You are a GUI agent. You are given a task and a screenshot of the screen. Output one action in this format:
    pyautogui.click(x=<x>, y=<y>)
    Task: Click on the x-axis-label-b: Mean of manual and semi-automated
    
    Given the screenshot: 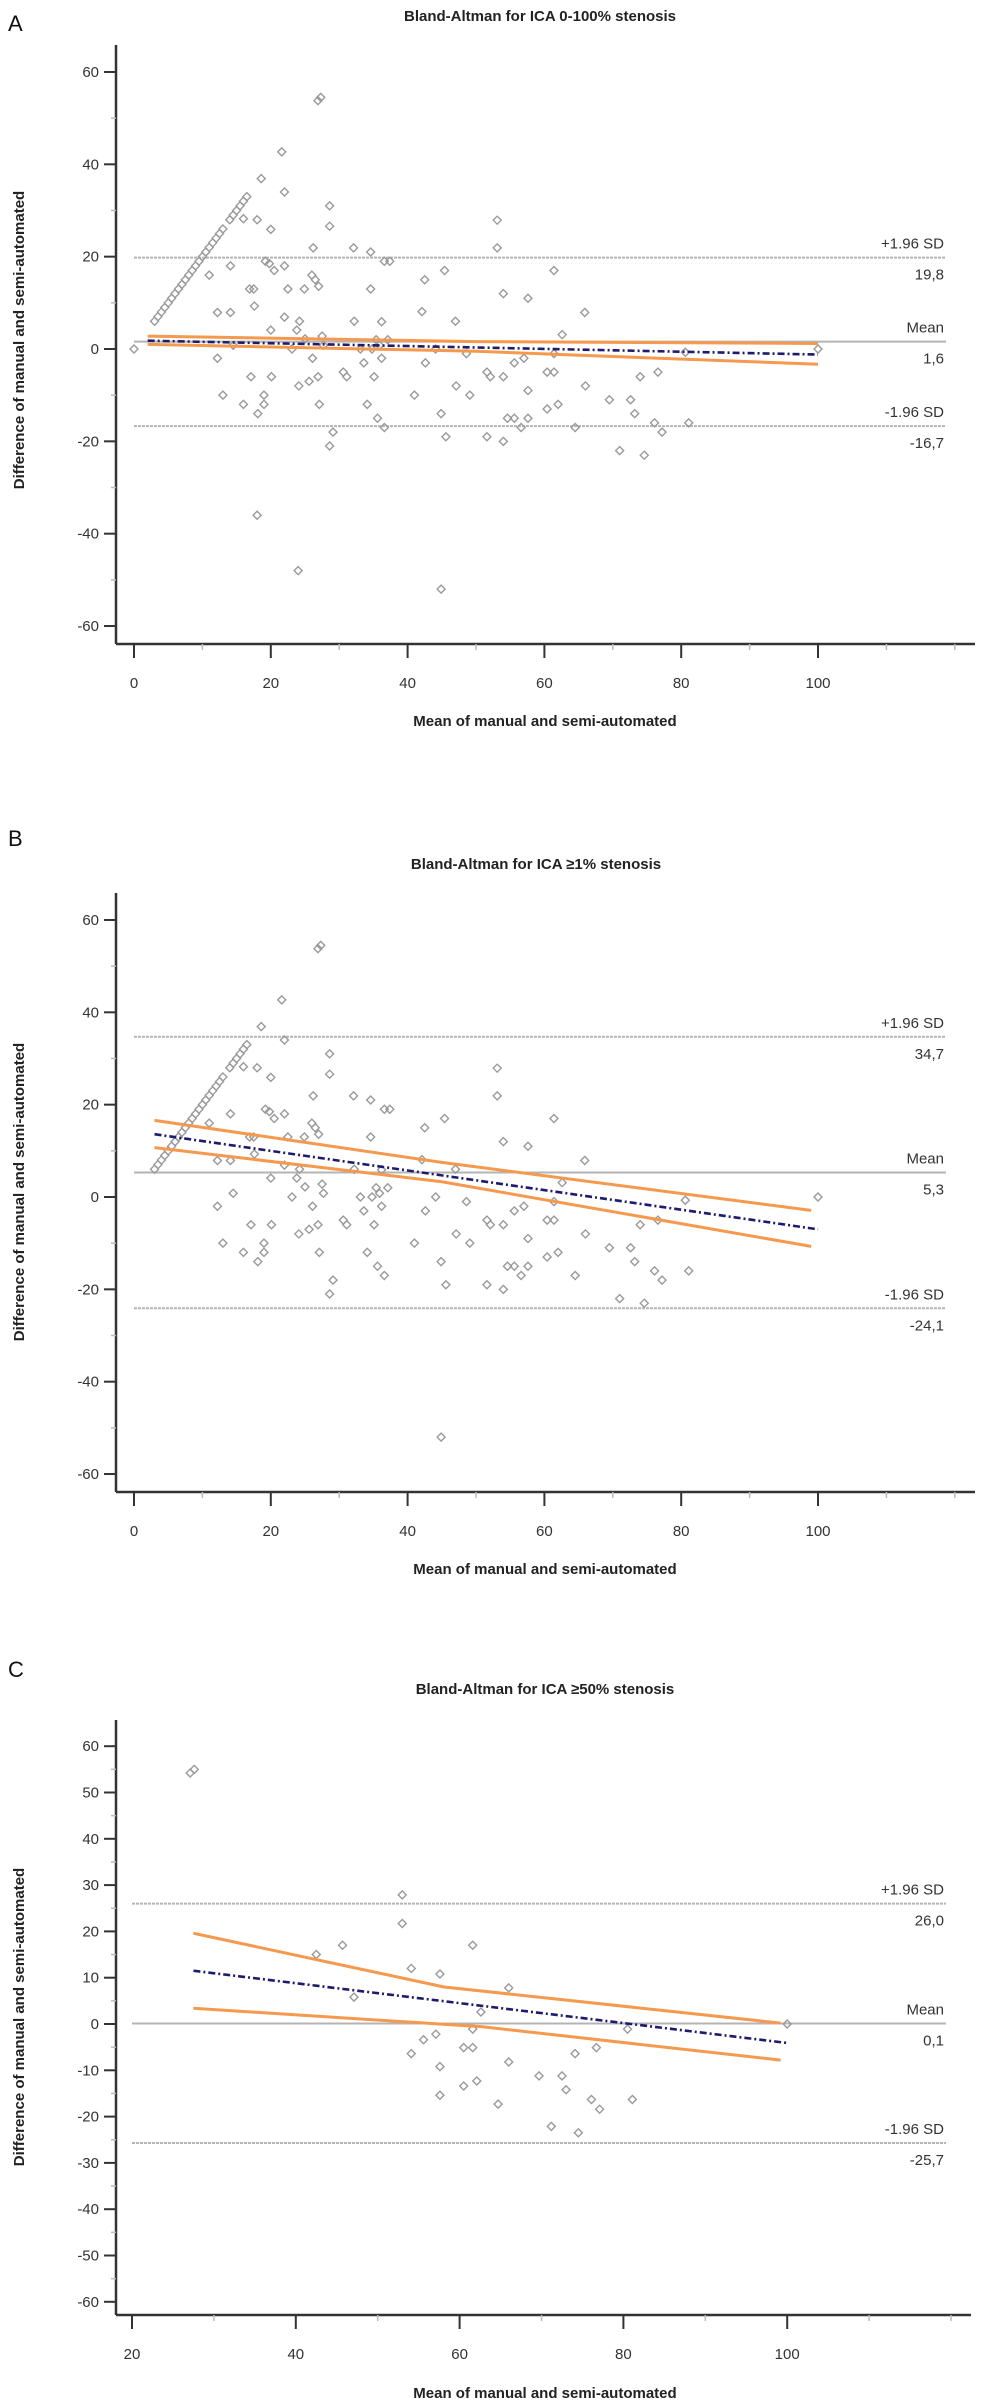 What is the action you would take?
    pyautogui.click(x=544, y=1569)
    